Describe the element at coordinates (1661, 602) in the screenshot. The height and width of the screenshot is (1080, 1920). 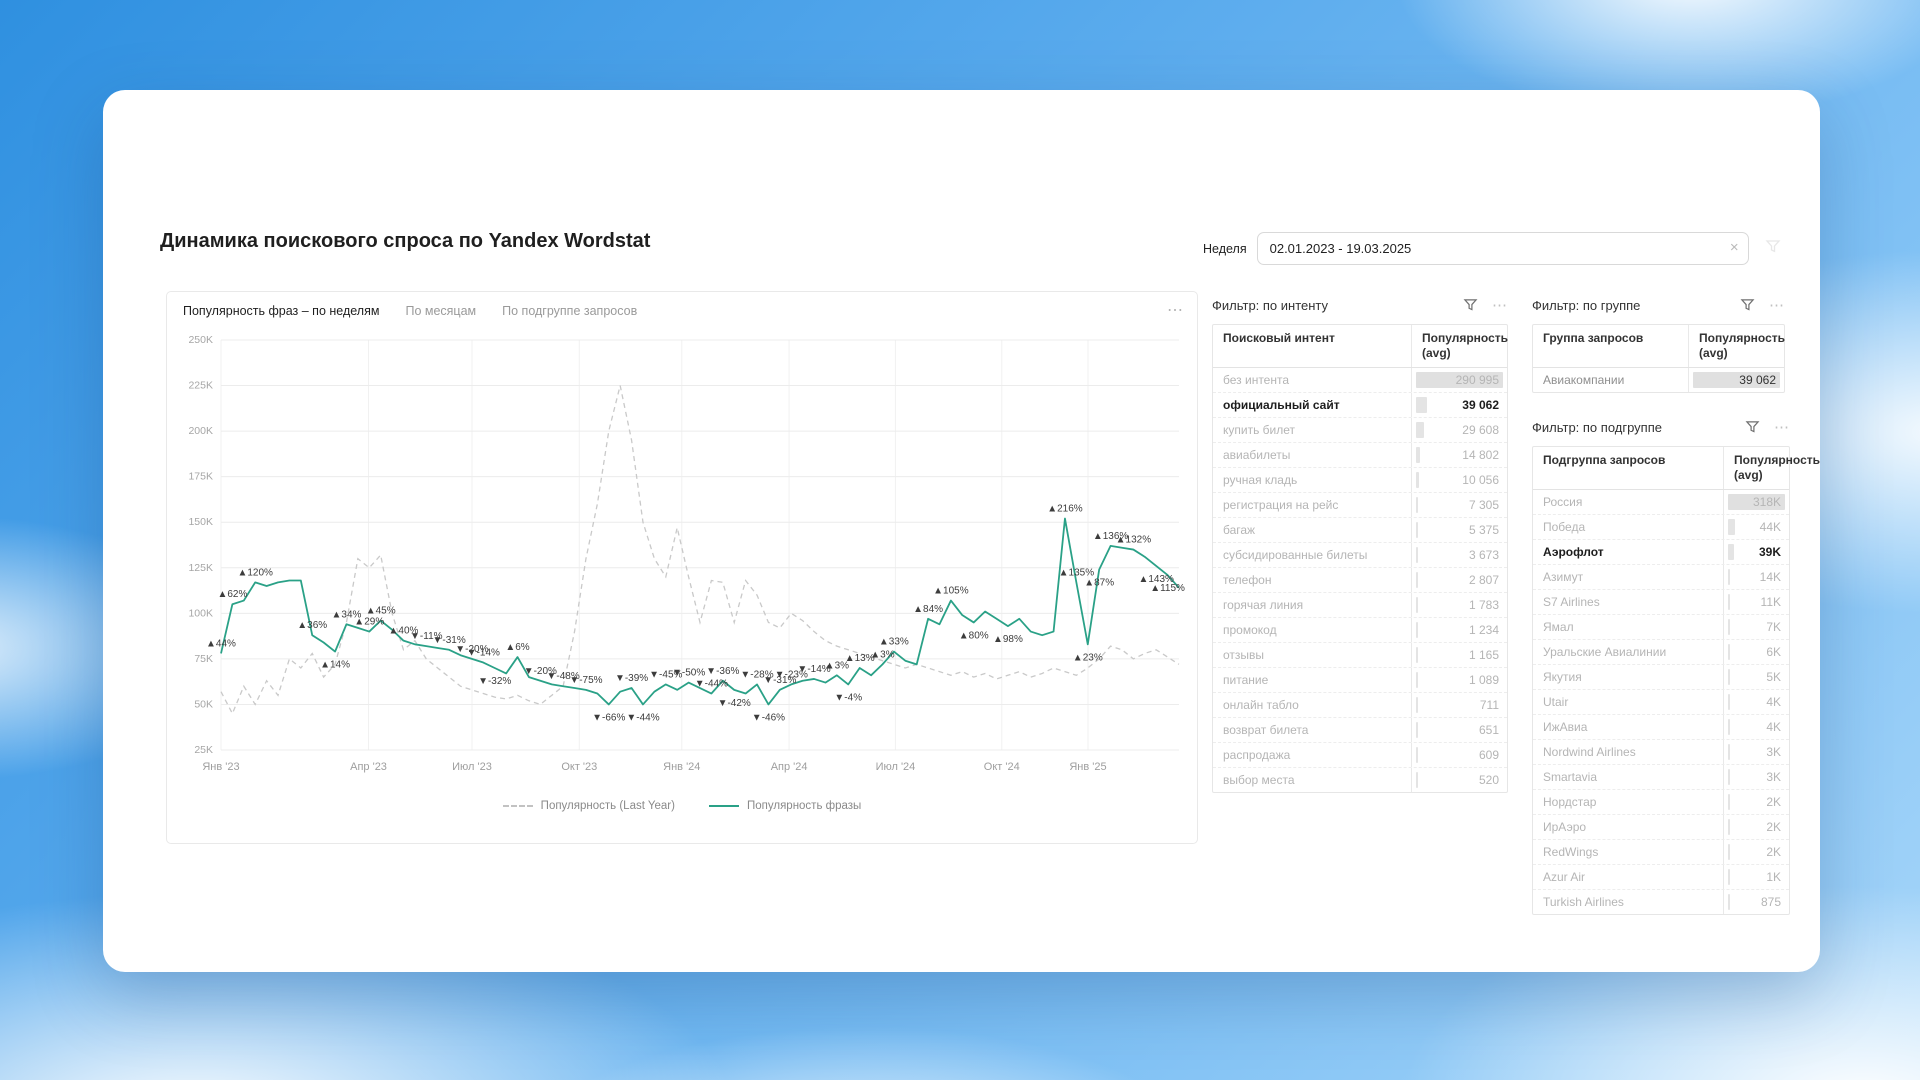
I see `table-row: S7 Airlines 11K` at that location.